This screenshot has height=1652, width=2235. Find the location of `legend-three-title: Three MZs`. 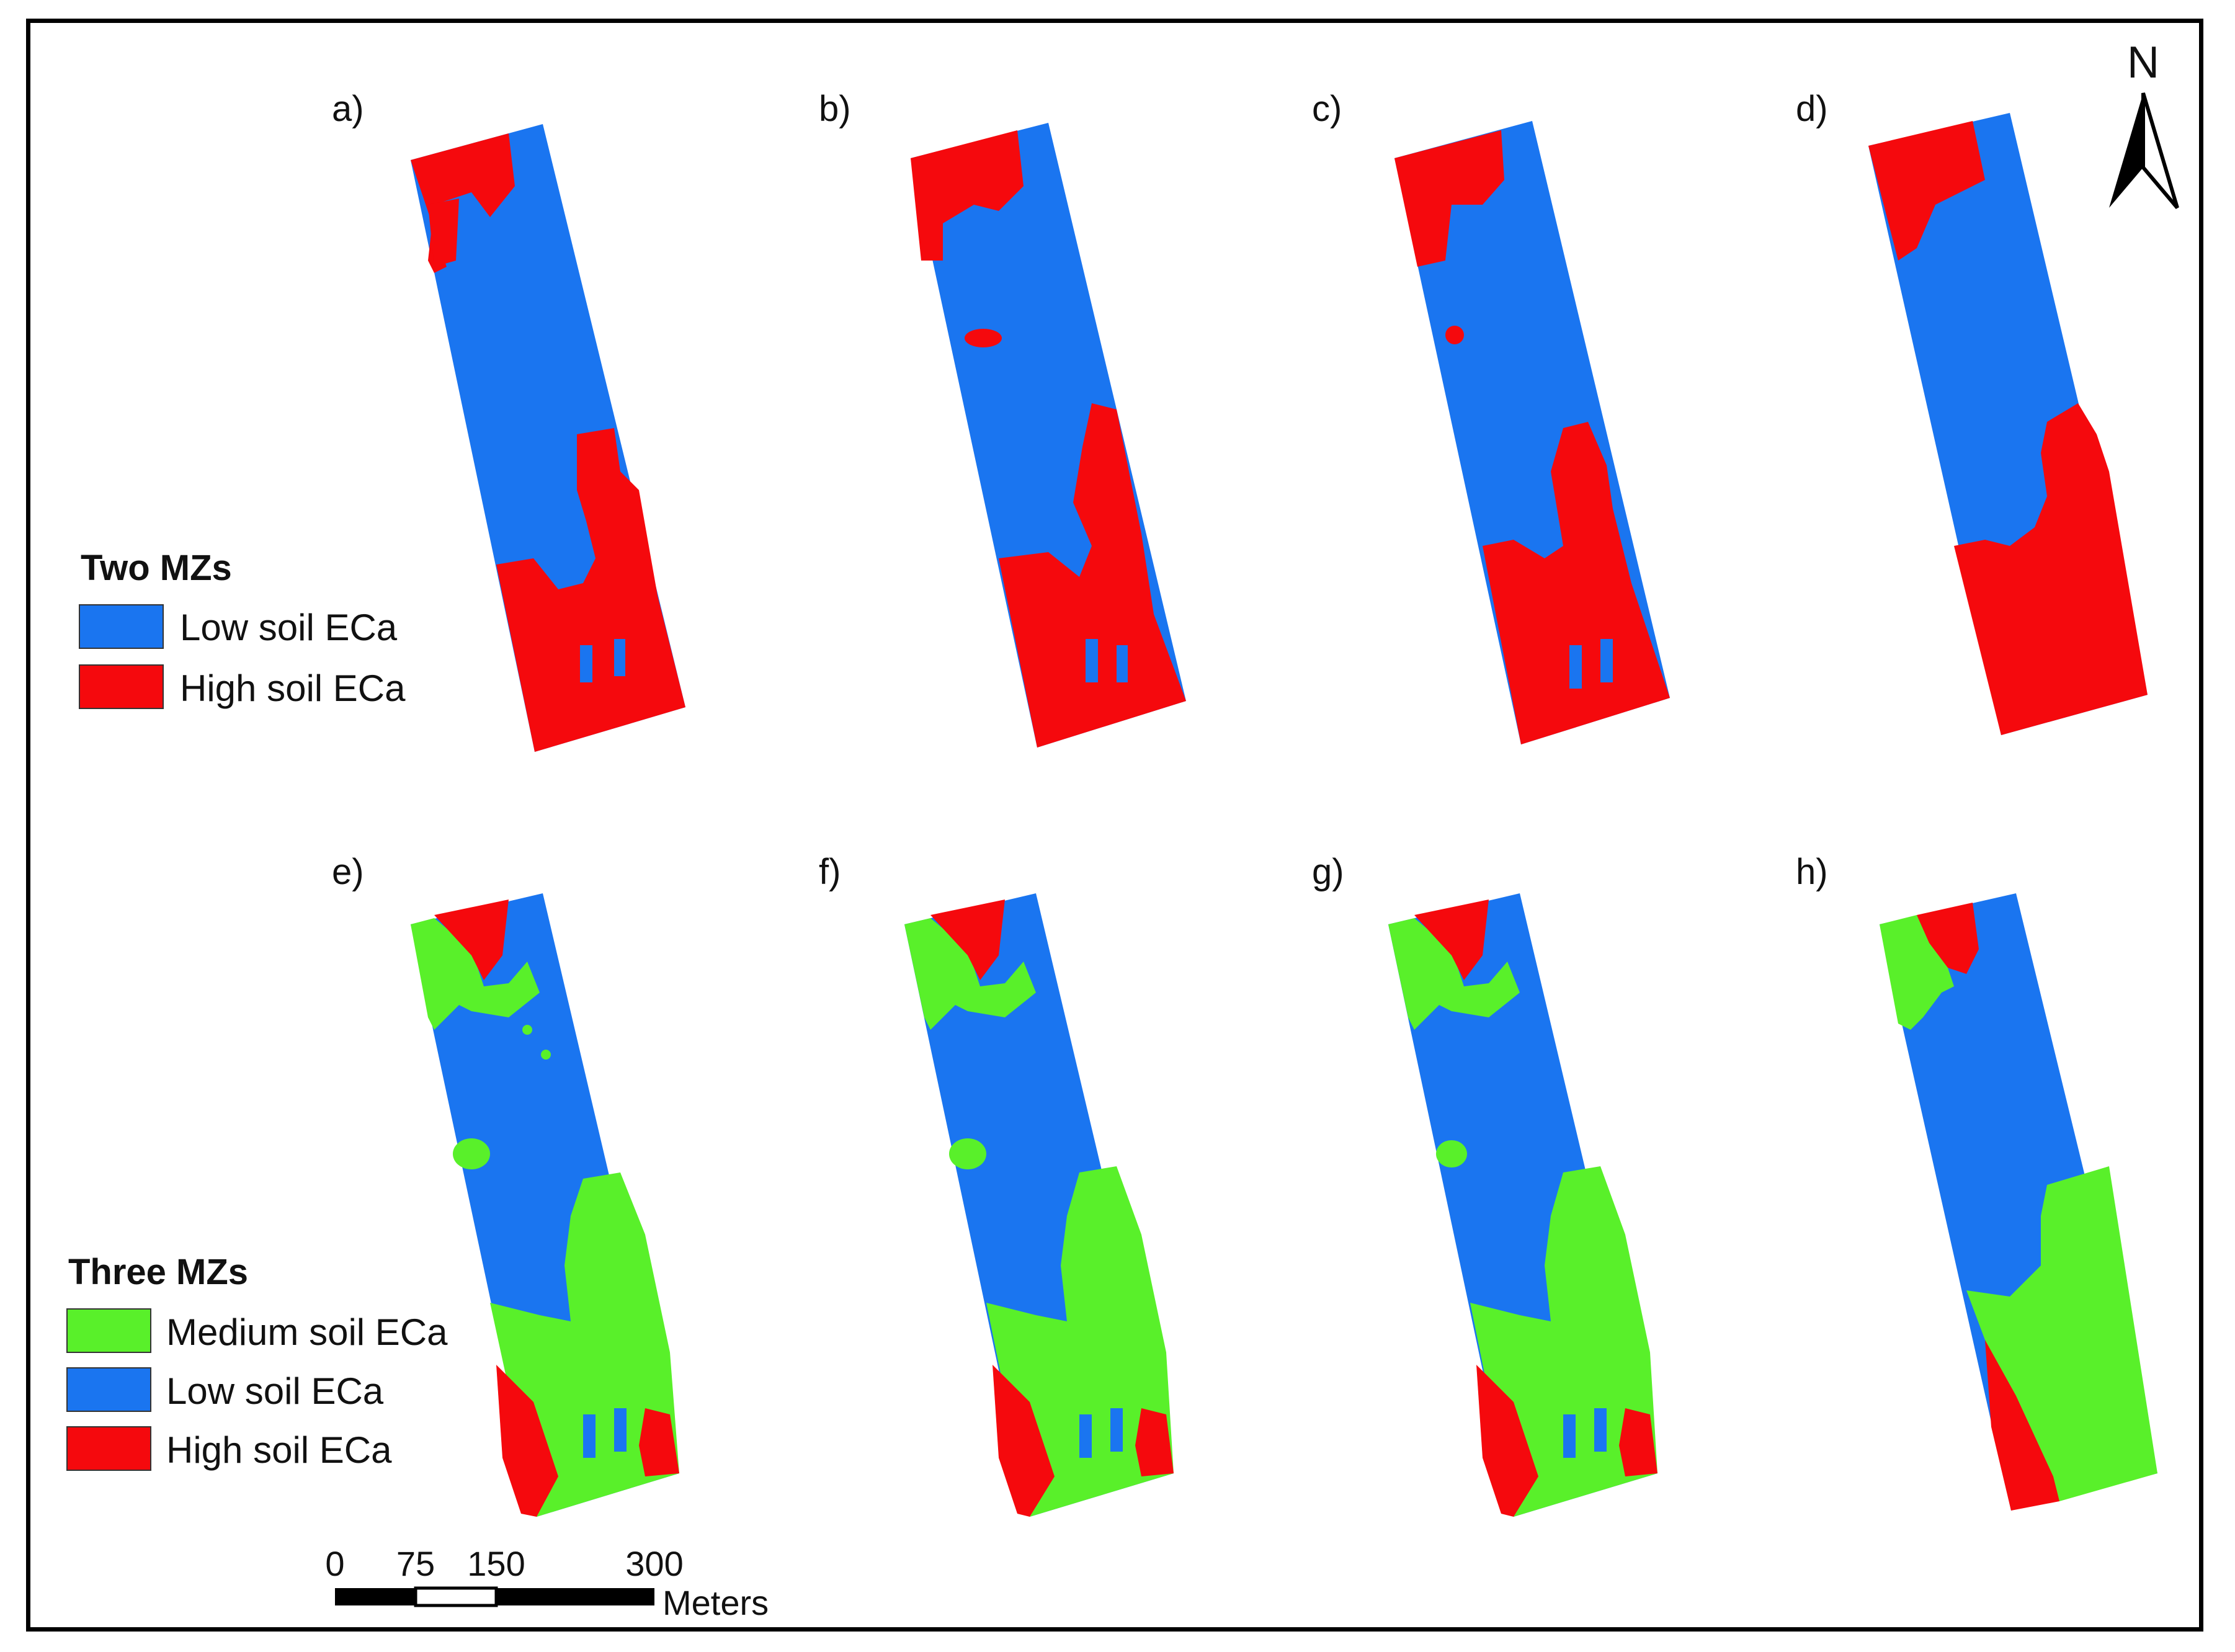

legend-three-title: Three MZs is located at coordinates (158, 1272).